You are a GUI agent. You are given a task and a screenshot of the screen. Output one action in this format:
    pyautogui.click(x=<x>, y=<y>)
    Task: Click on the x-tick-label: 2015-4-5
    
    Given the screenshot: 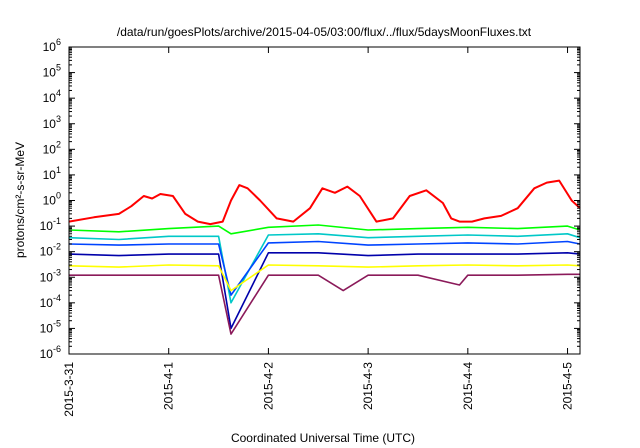 What is the action you would take?
    pyautogui.click(x=568, y=386)
    